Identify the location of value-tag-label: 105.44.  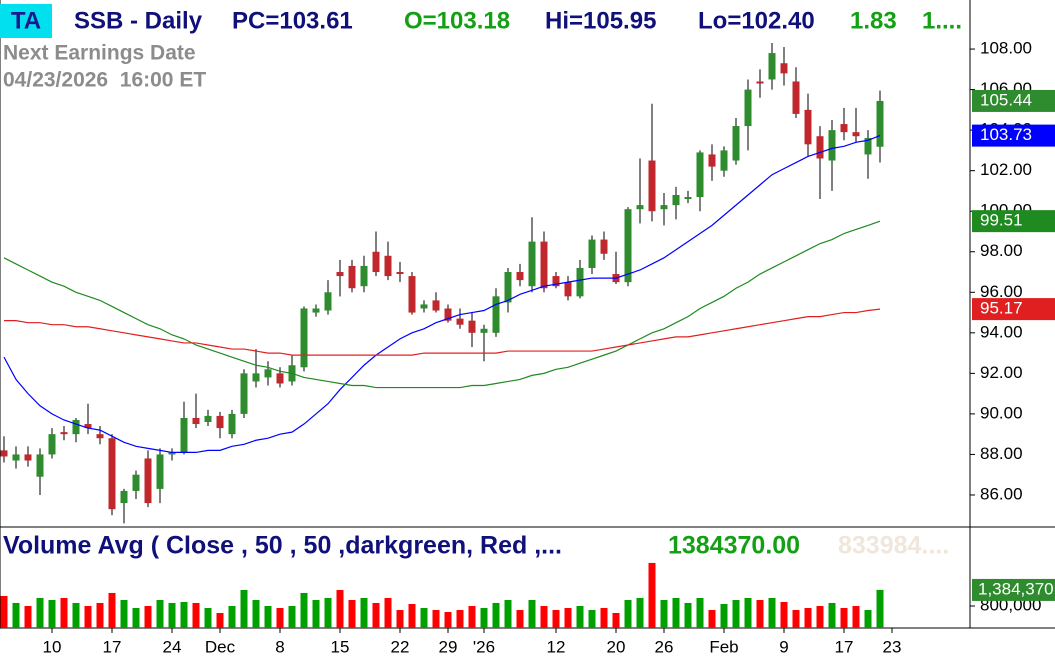
(1006, 99).